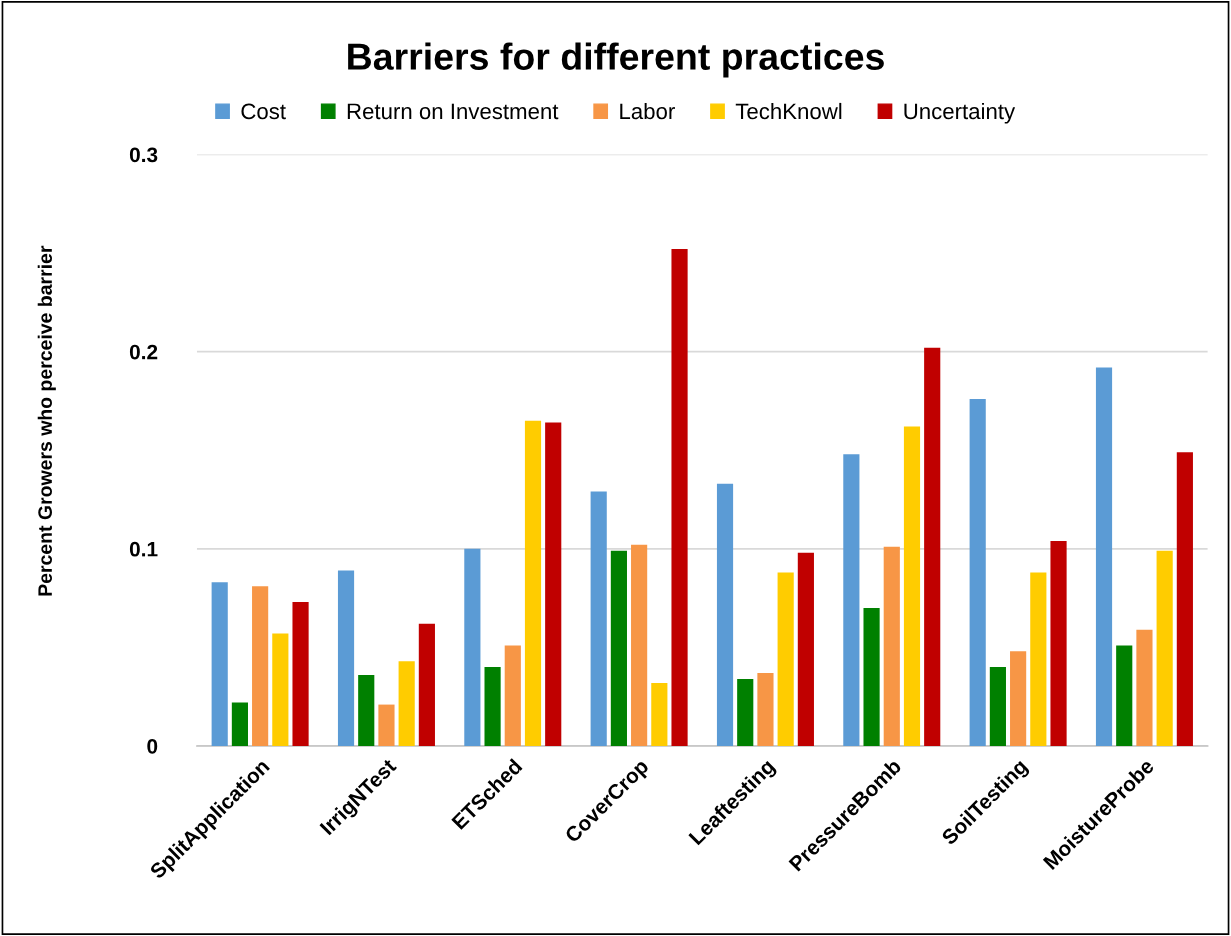 This screenshot has width=1231, height=936. I want to click on legend-label: Labor, so click(647, 111).